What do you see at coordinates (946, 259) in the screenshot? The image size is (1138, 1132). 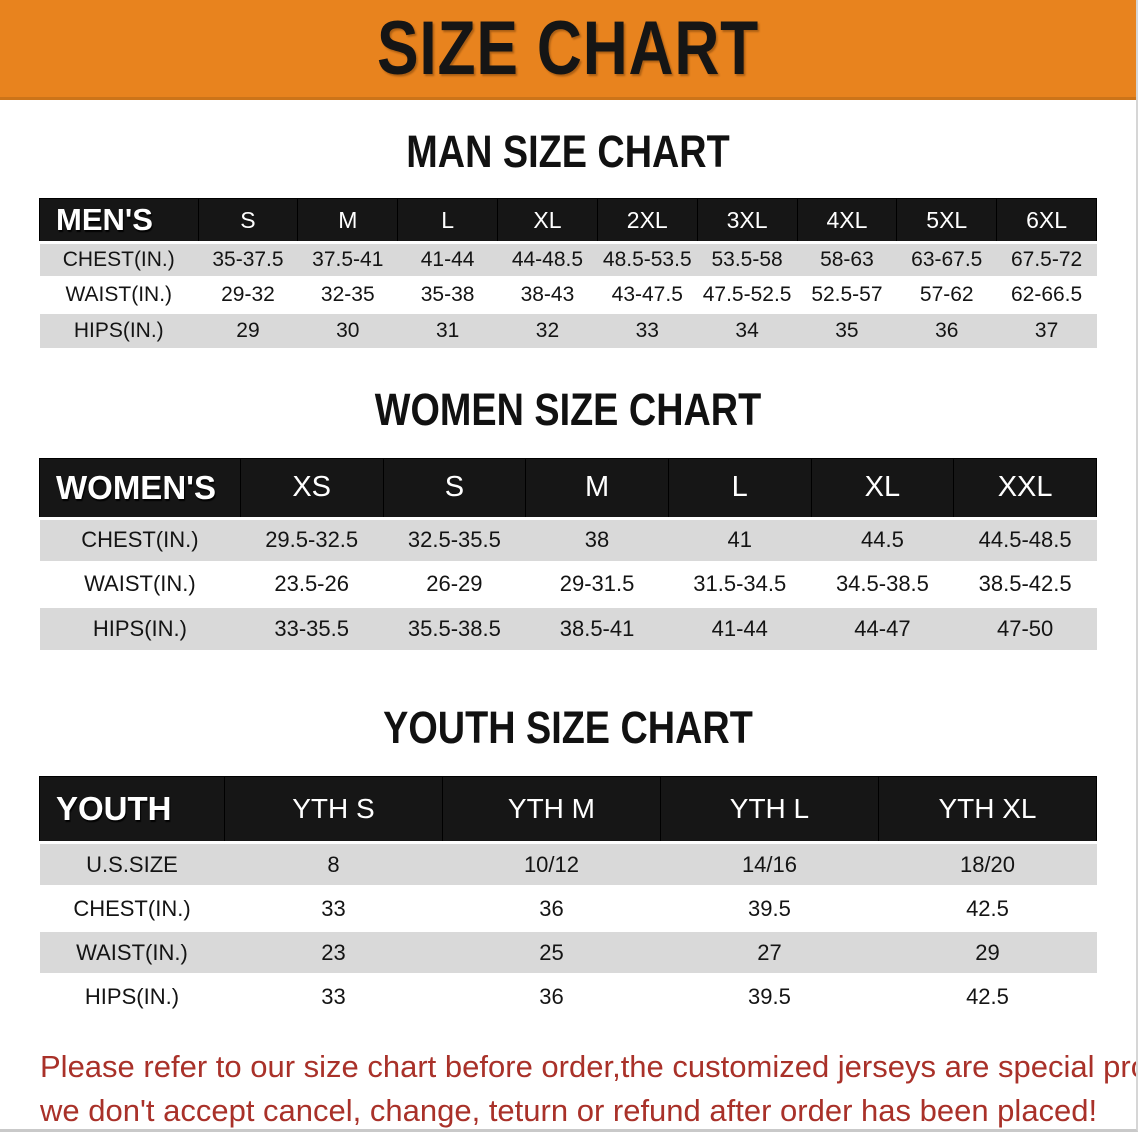 I see `size-value-cell: 63-67.5` at bounding box center [946, 259].